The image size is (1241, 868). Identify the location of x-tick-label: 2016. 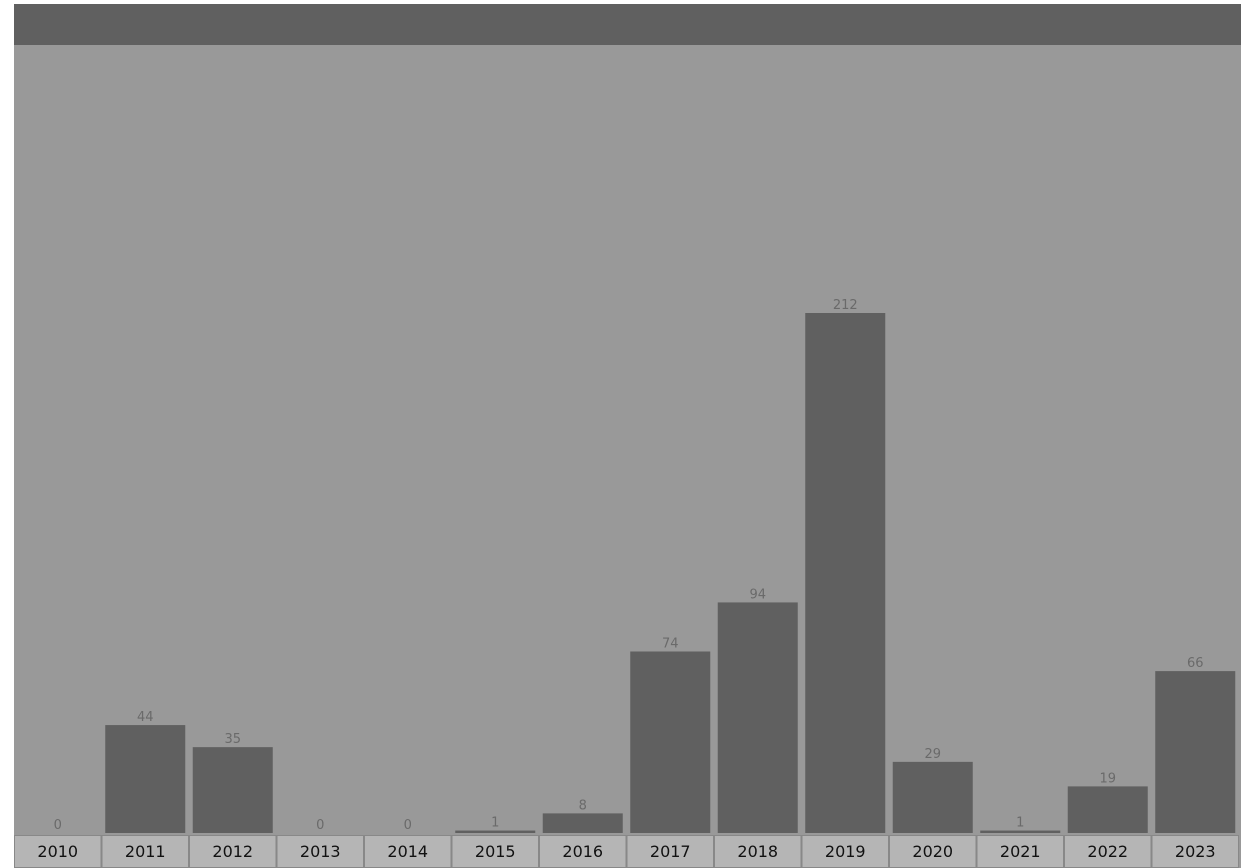
(582, 851).